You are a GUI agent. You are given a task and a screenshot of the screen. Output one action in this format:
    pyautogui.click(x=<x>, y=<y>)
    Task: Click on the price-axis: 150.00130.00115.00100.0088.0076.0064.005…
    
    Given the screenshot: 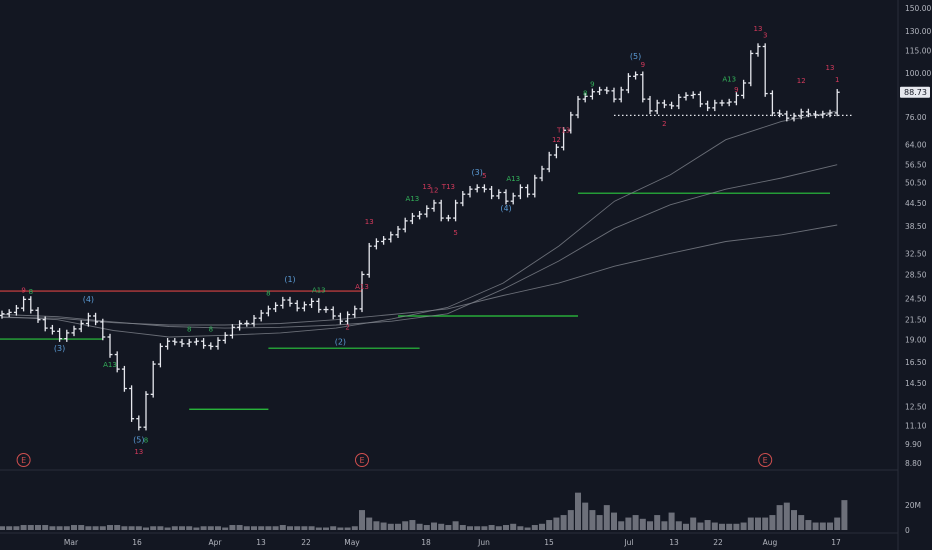 What is the action you would take?
    pyautogui.click(x=918, y=236)
    